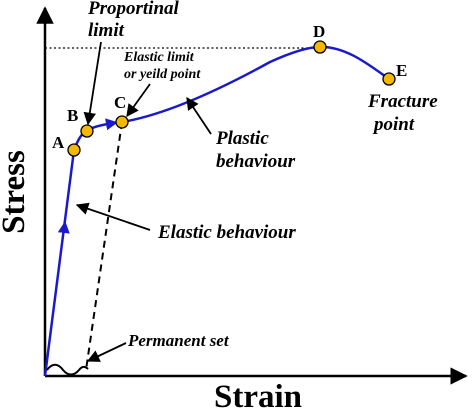  I want to click on proportional-limit-arrow, so click(92, 83).